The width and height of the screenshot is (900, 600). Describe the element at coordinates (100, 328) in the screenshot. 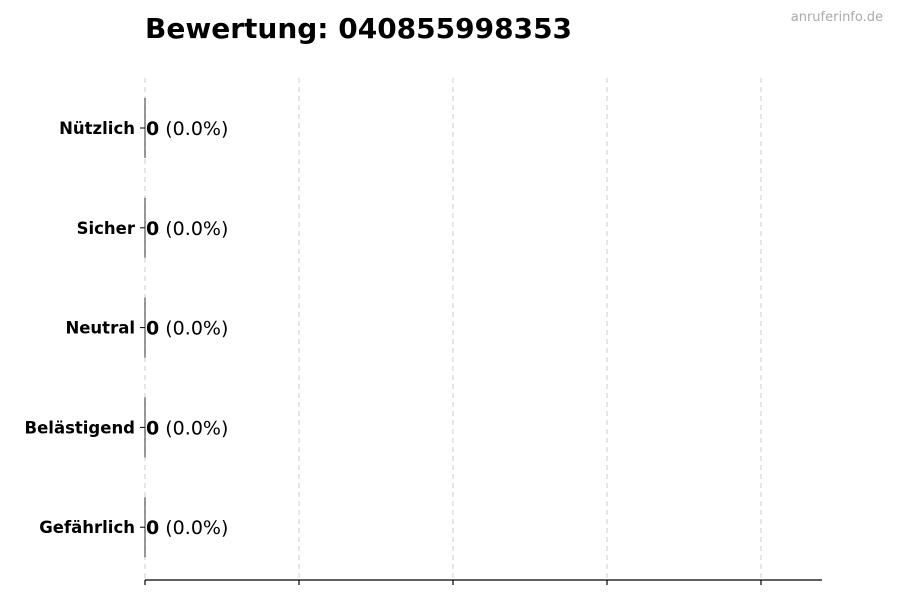

I see `y-tick-label: Neutral` at that location.